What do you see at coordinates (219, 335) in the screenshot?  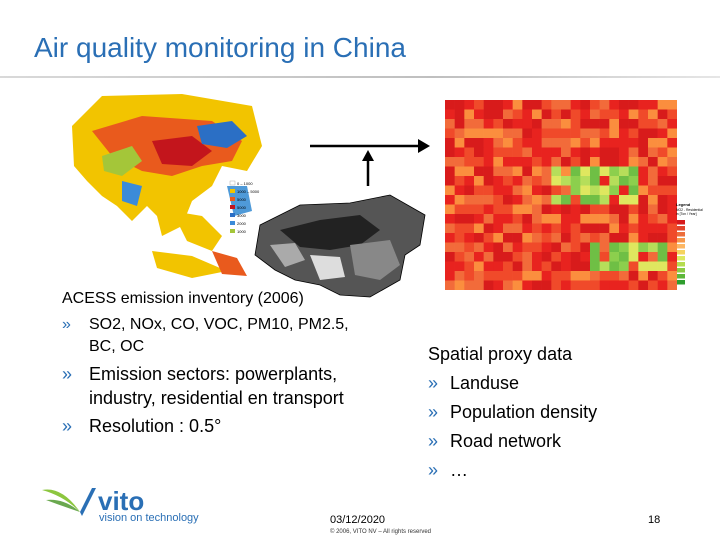 I see `bullet-text: SO2, NOx, CO, VOC, PM10, PM2.5, BC, OC` at bounding box center [219, 335].